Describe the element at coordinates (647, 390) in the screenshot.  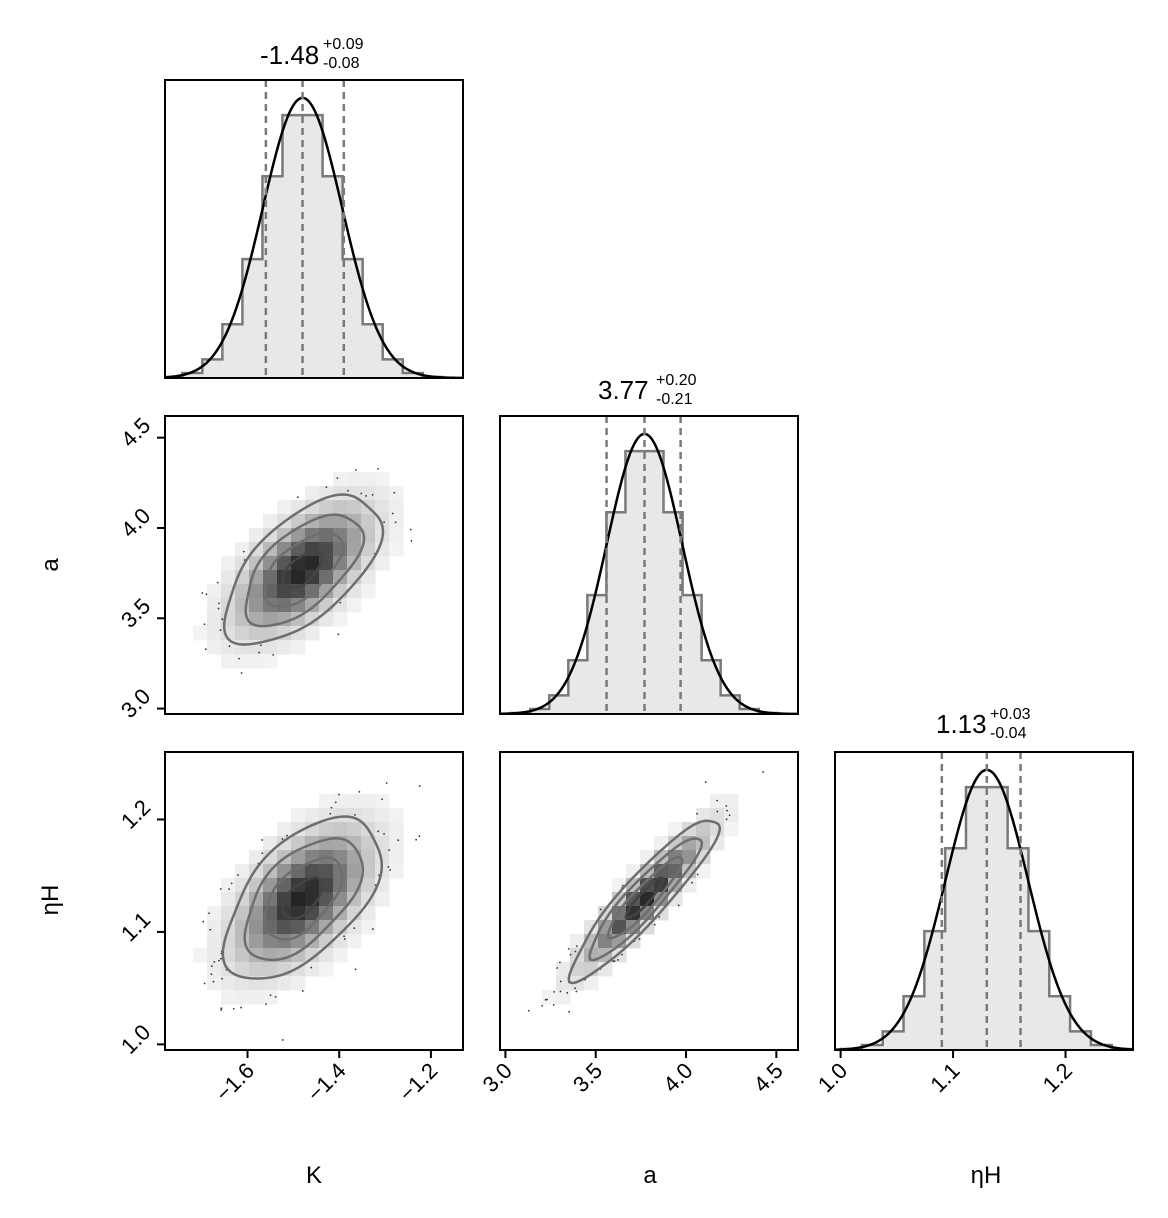
I see `title-a: 3.77 +0.20 -0.21` at that location.